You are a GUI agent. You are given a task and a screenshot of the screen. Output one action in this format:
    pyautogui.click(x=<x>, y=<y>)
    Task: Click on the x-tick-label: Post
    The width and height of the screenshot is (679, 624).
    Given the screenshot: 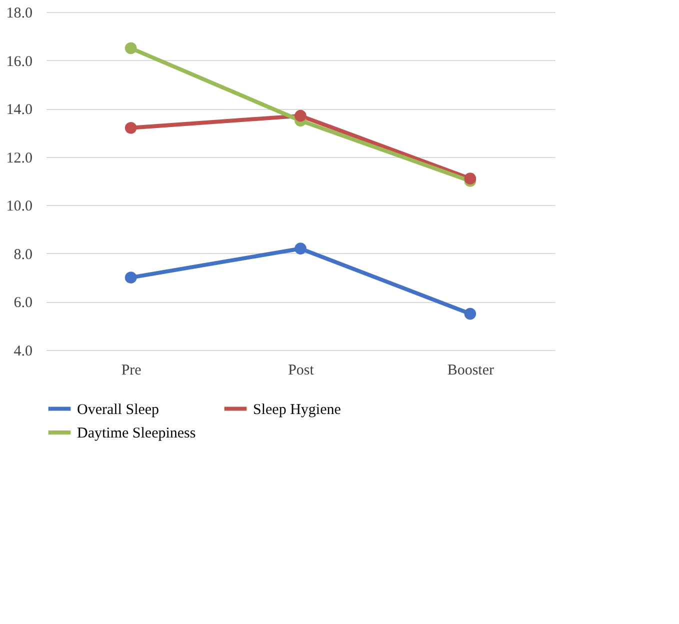 What is the action you would take?
    pyautogui.click(x=301, y=370)
    